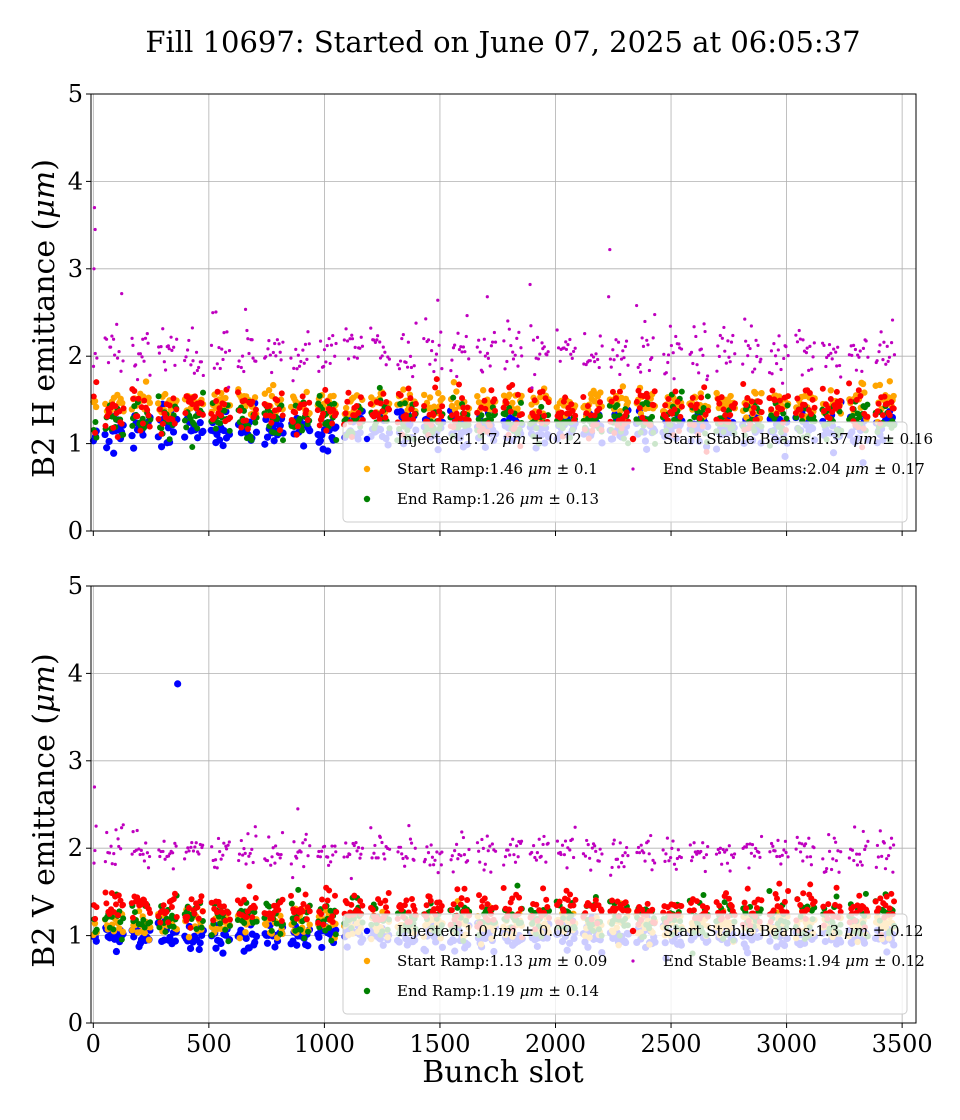 Image resolution: width=960 pixels, height=1120 pixels. I want to click on y-tick-label: 4, so click(75, 181).